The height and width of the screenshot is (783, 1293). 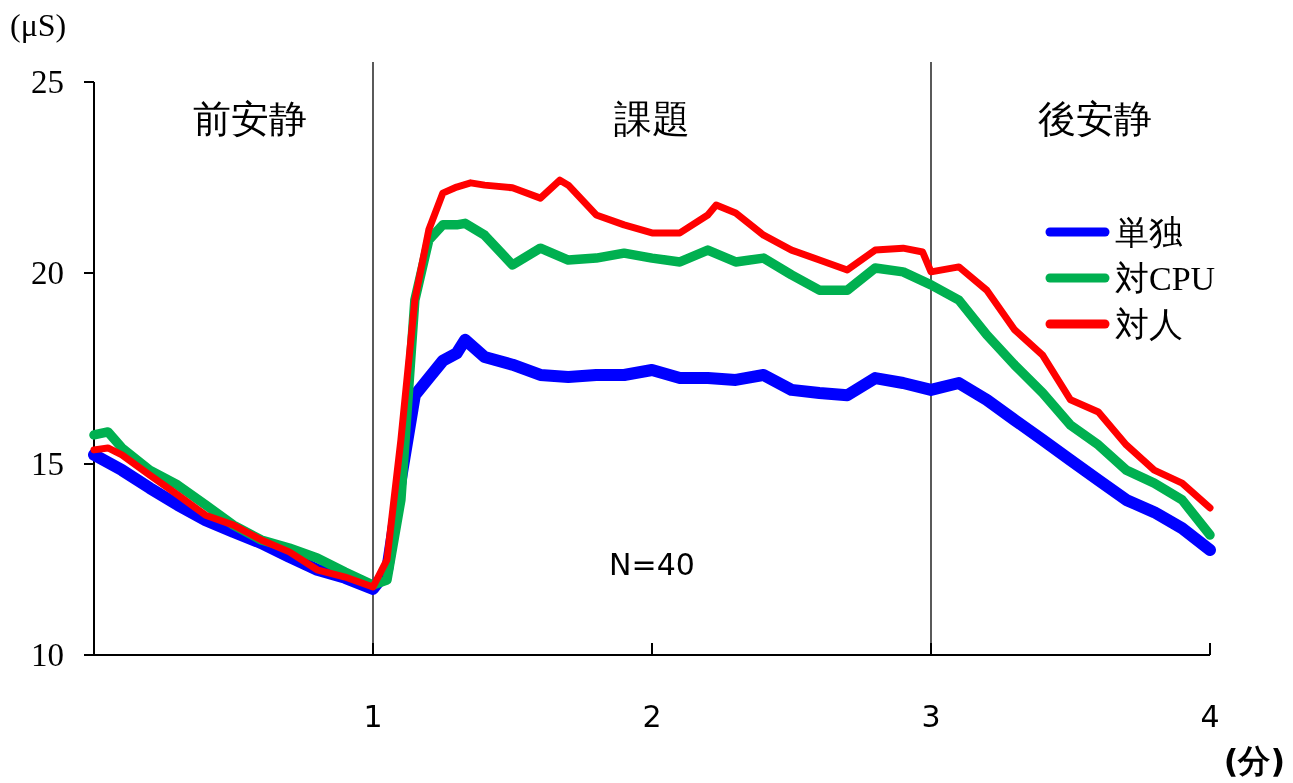 What do you see at coordinates (1210, 716) in the screenshot?
I see `x-tick-label: 4` at bounding box center [1210, 716].